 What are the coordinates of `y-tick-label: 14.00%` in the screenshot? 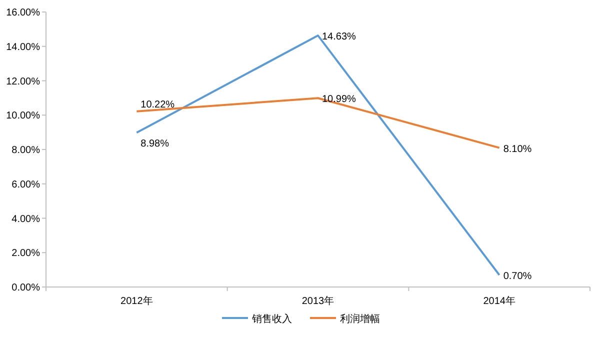 It's located at (23, 47).